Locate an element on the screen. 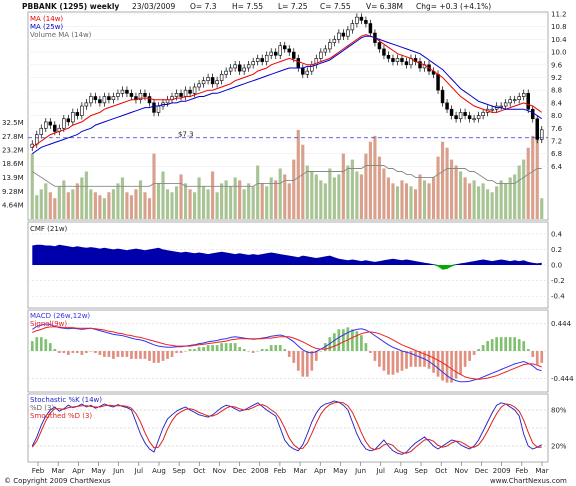 This screenshot has height=486, width=576. x-axis-label: Sep is located at coordinates (421, 471).